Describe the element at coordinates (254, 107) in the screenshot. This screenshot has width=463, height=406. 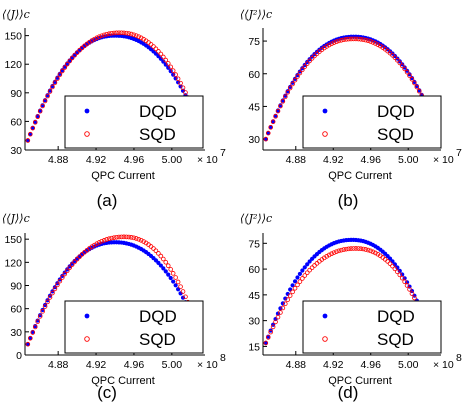
I see `y-tick-label: 45` at that location.